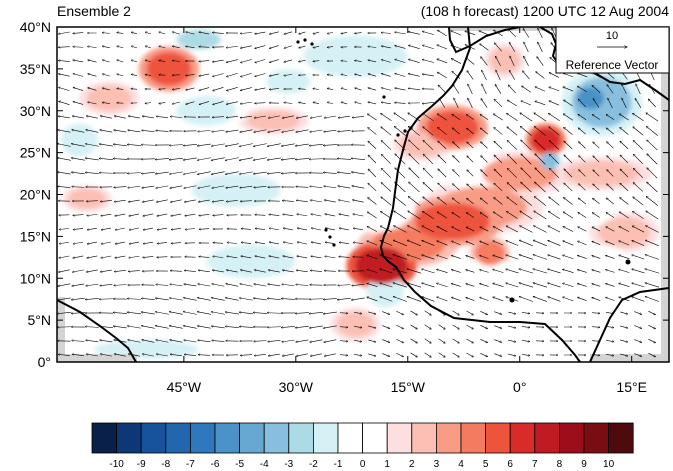  I want to click on colorbar-label-0: -10, so click(116, 464).